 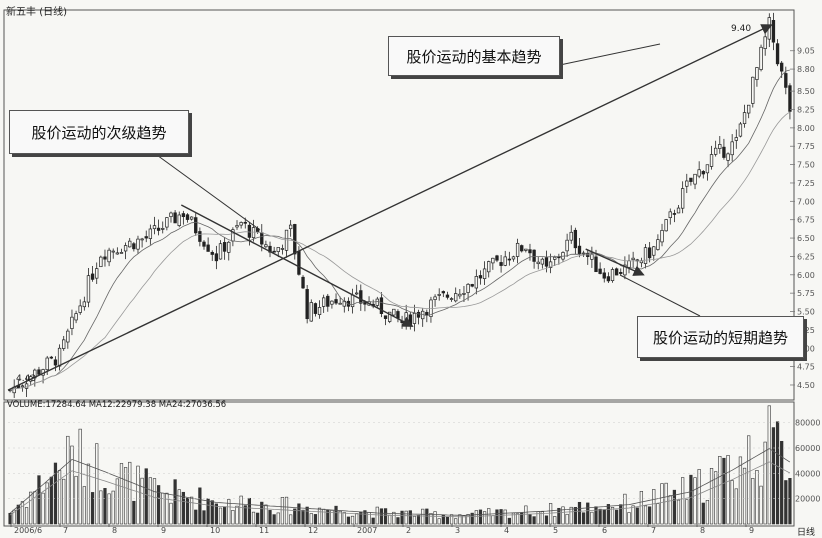 What do you see at coordinates (313, 530) in the screenshot?
I see `date-tick-label: 12` at bounding box center [313, 530].